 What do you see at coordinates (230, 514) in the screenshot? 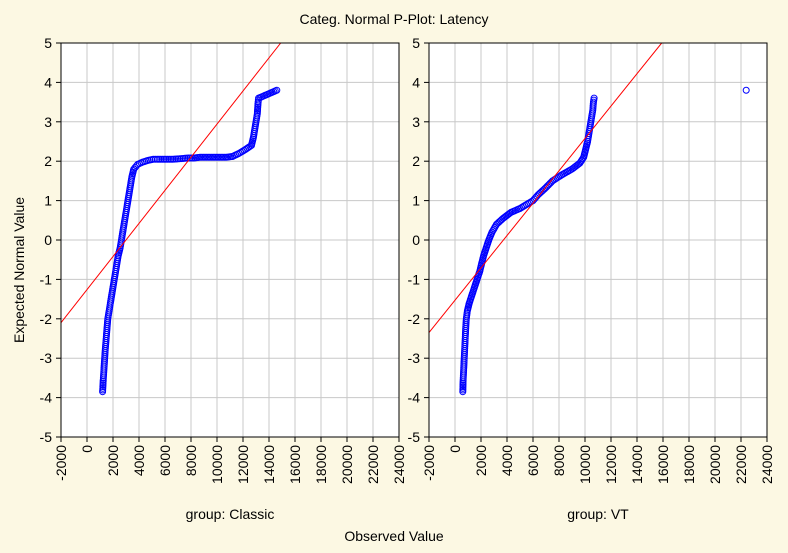
I see `panel-label: group: Classic` at bounding box center [230, 514].